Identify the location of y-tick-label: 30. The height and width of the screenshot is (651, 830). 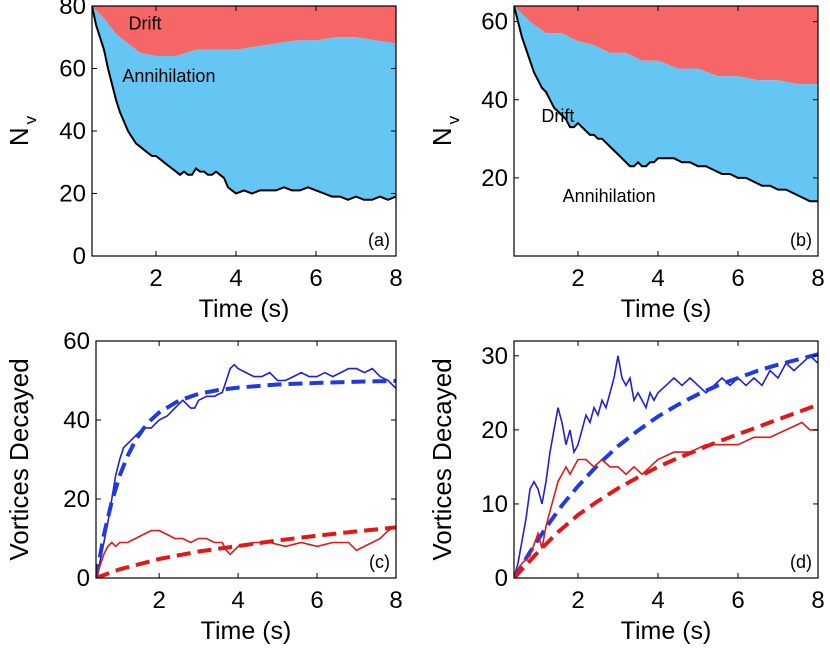
(494, 356).